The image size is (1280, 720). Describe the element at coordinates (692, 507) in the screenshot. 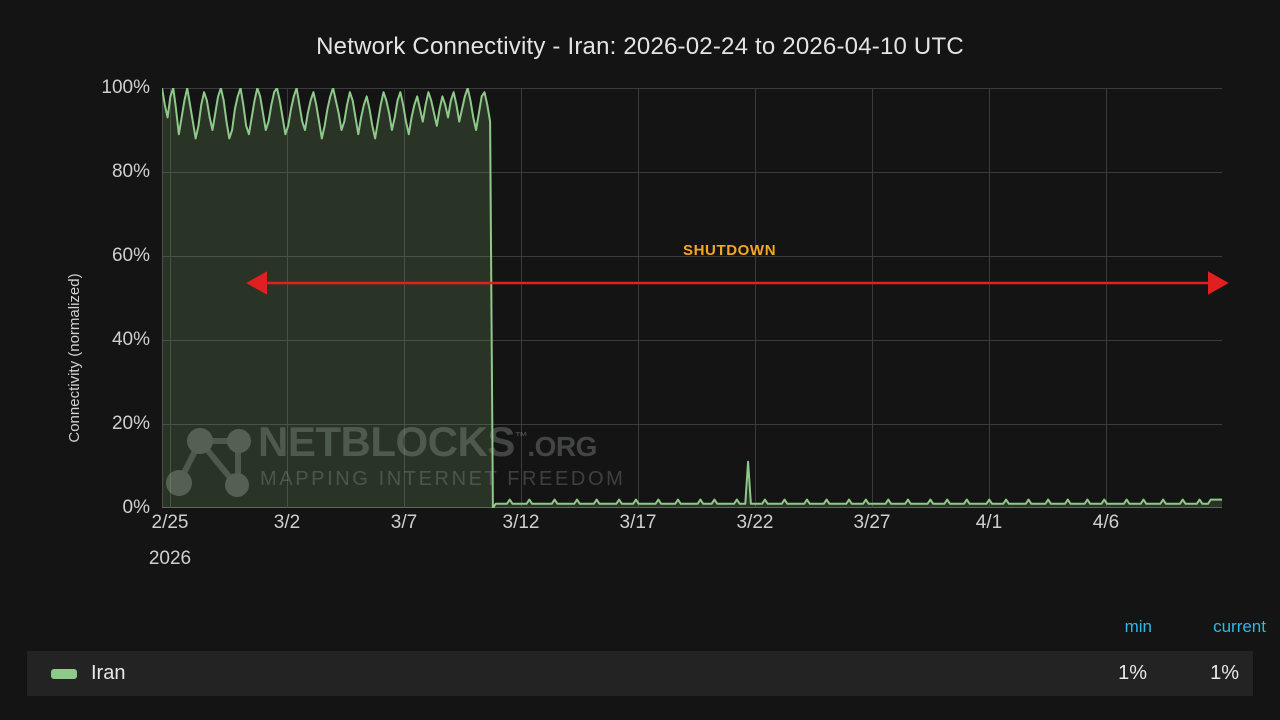

I see `plot-baseline` at that location.